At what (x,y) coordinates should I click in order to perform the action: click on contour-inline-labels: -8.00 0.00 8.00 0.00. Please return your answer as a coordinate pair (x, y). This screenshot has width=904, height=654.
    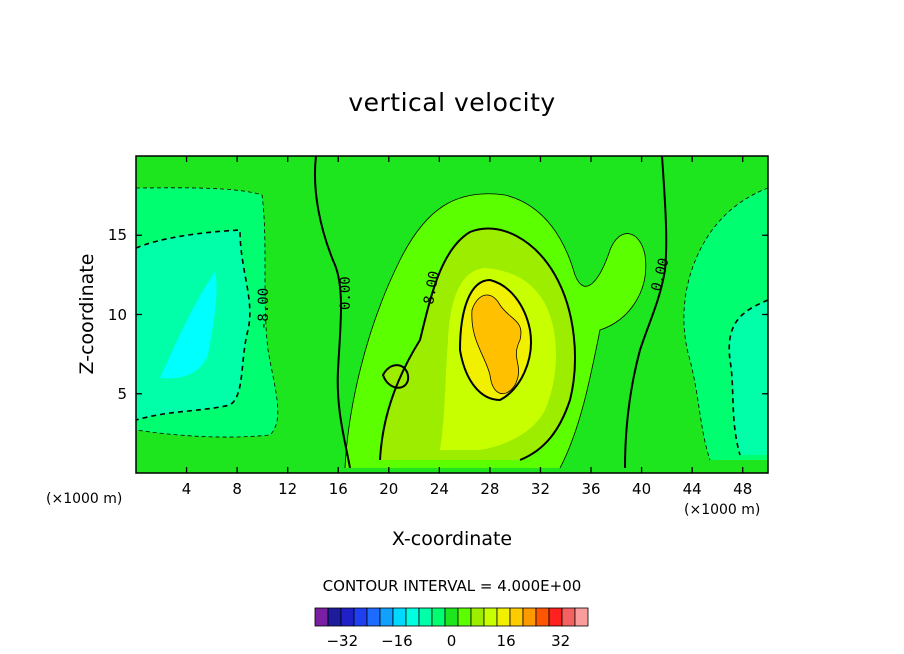
    Looking at the image, I should click on (464, 293).